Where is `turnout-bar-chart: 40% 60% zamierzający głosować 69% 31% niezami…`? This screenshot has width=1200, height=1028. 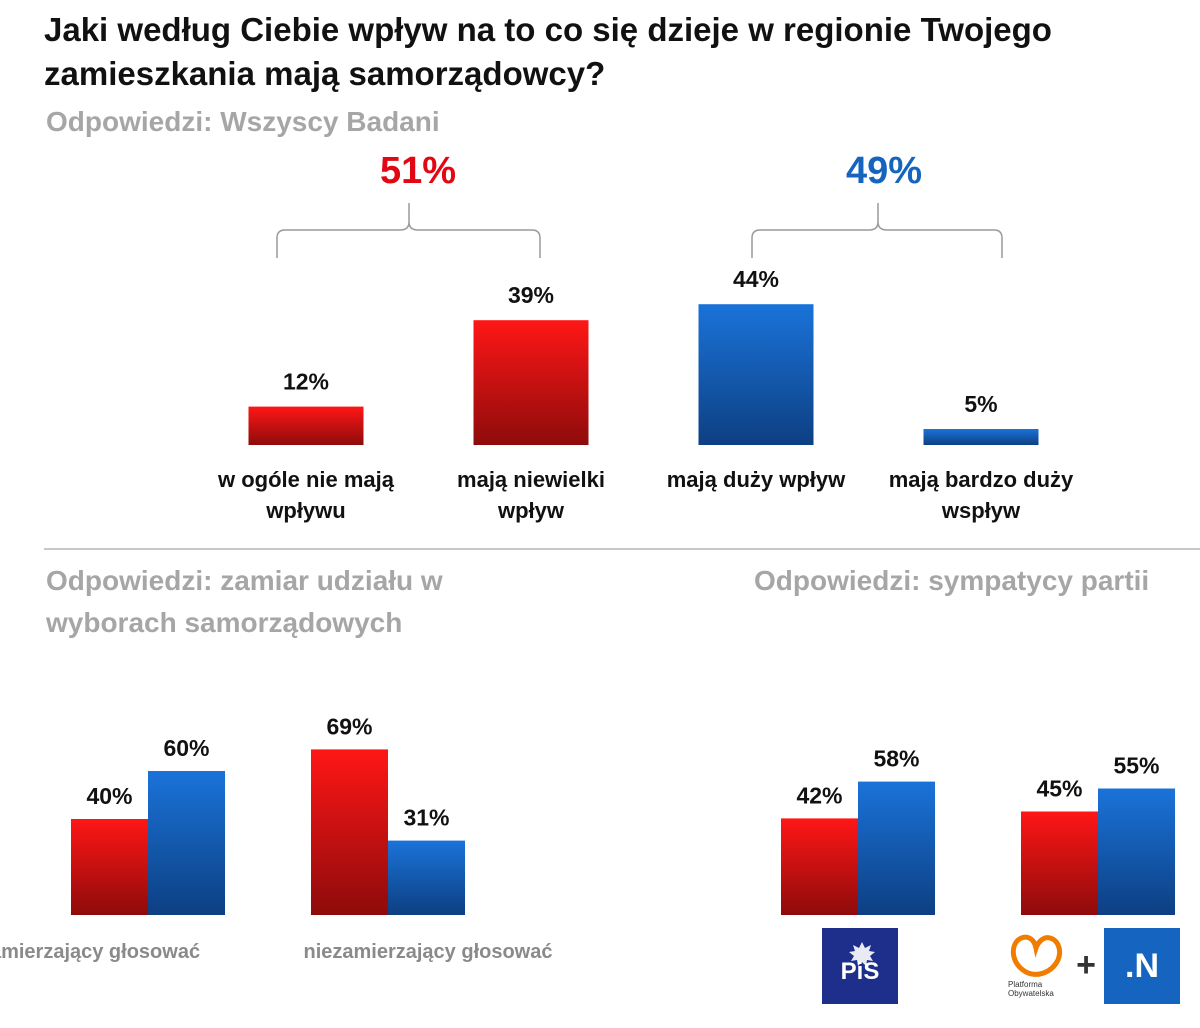 turnout-bar-chart: 40% 60% zamierzający głosować 69% 31% niezami… is located at coordinates (276, 838).